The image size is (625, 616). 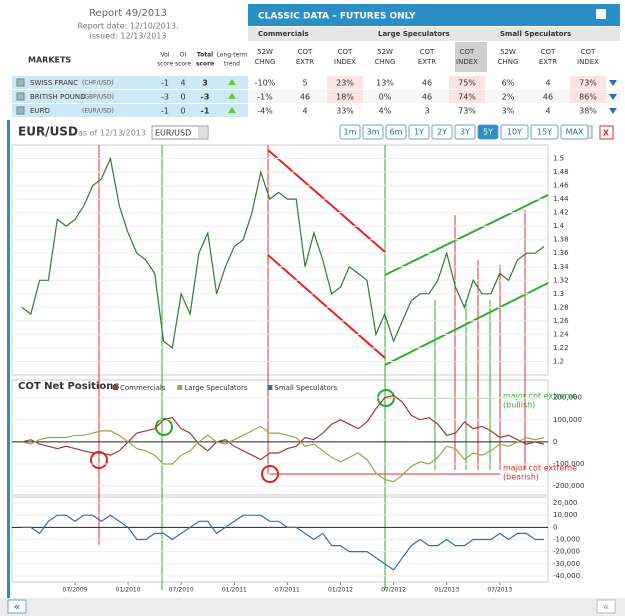 What do you see at coordinates (270, 387) in the screenshot?
I see `legend-swatch` at bounding box center [270, 387].